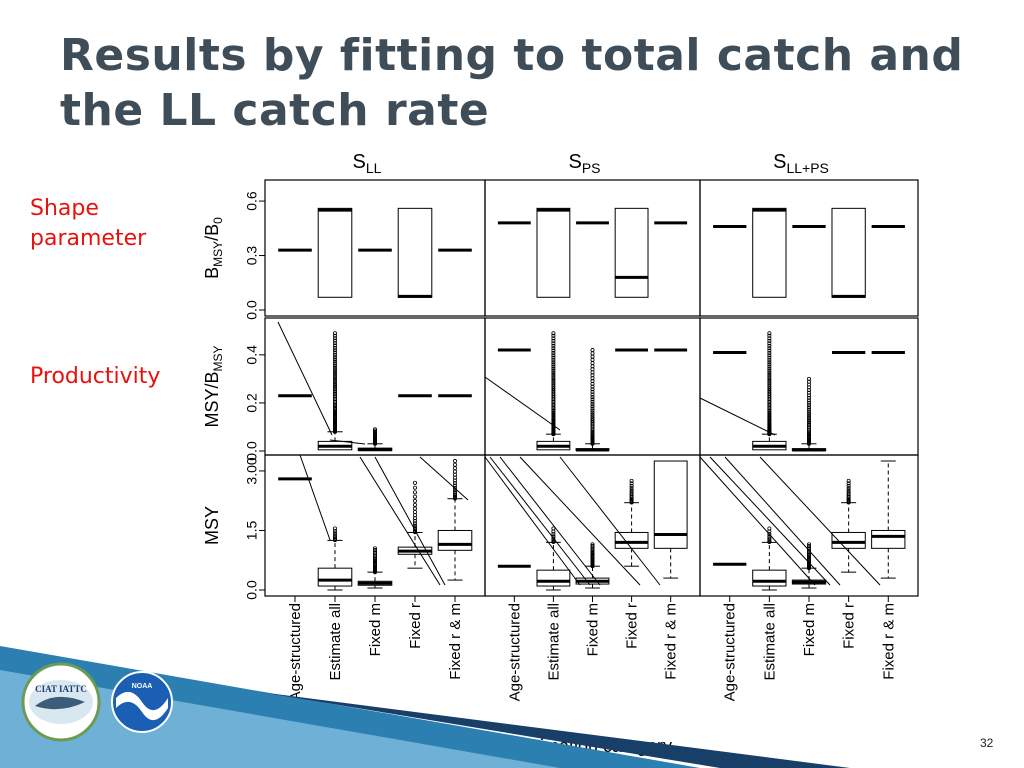 This screenshot has height=768, width=1024. I want to click on y-tick-label: 0.6, so click(252, 201).